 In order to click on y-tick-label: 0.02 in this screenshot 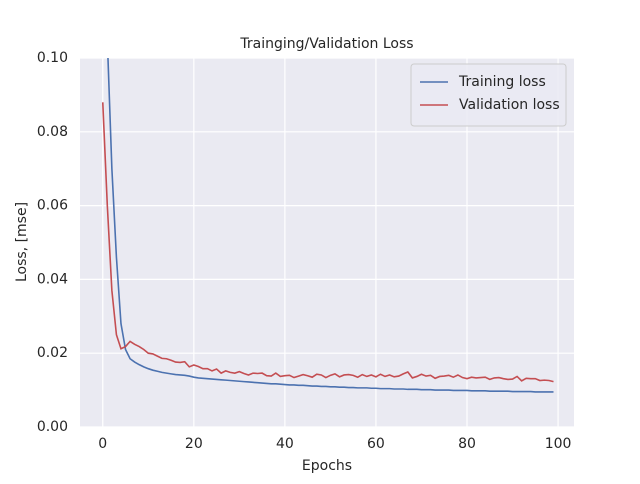, I will do `click(52, 353)`.